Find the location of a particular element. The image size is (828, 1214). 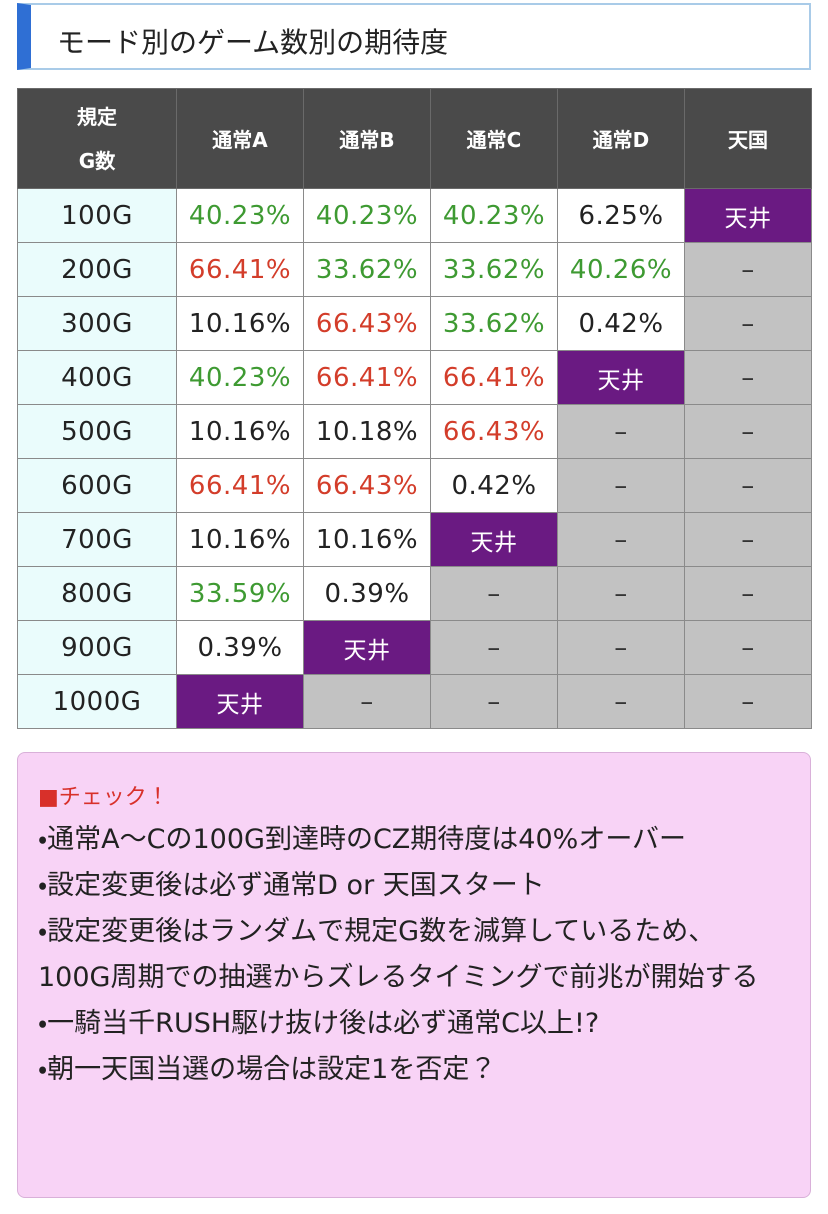

table-row: 300G 10.16% 66.43% 33.62% 0.42% – is located at coordinates (414, 323).